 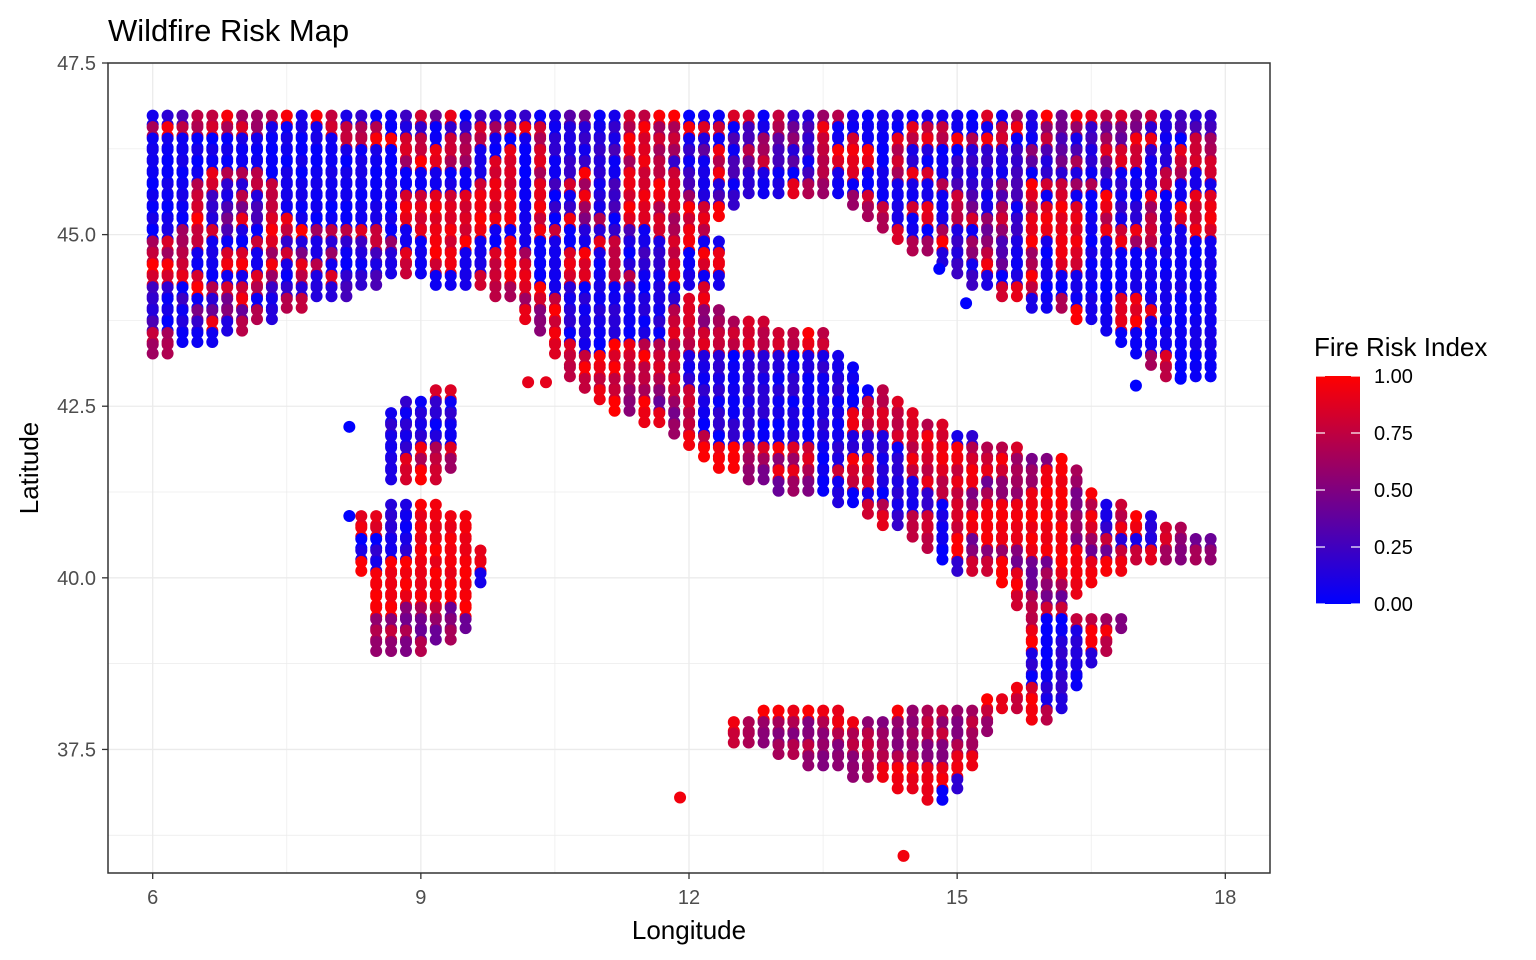 I want to click on legend-label: 0.25, so click(x=1393, y=548).